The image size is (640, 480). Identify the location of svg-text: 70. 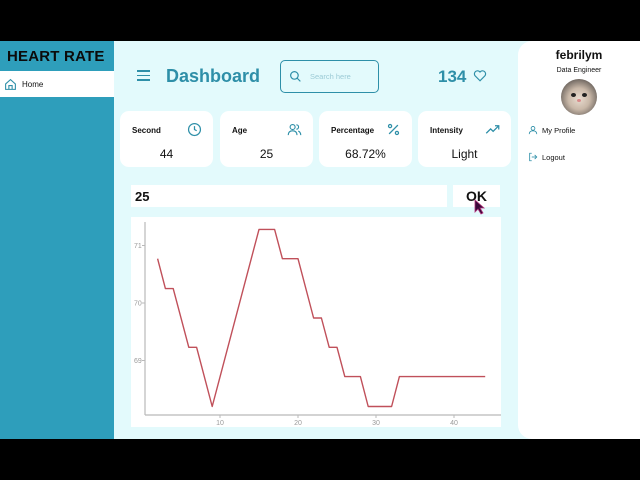
(138, 304).